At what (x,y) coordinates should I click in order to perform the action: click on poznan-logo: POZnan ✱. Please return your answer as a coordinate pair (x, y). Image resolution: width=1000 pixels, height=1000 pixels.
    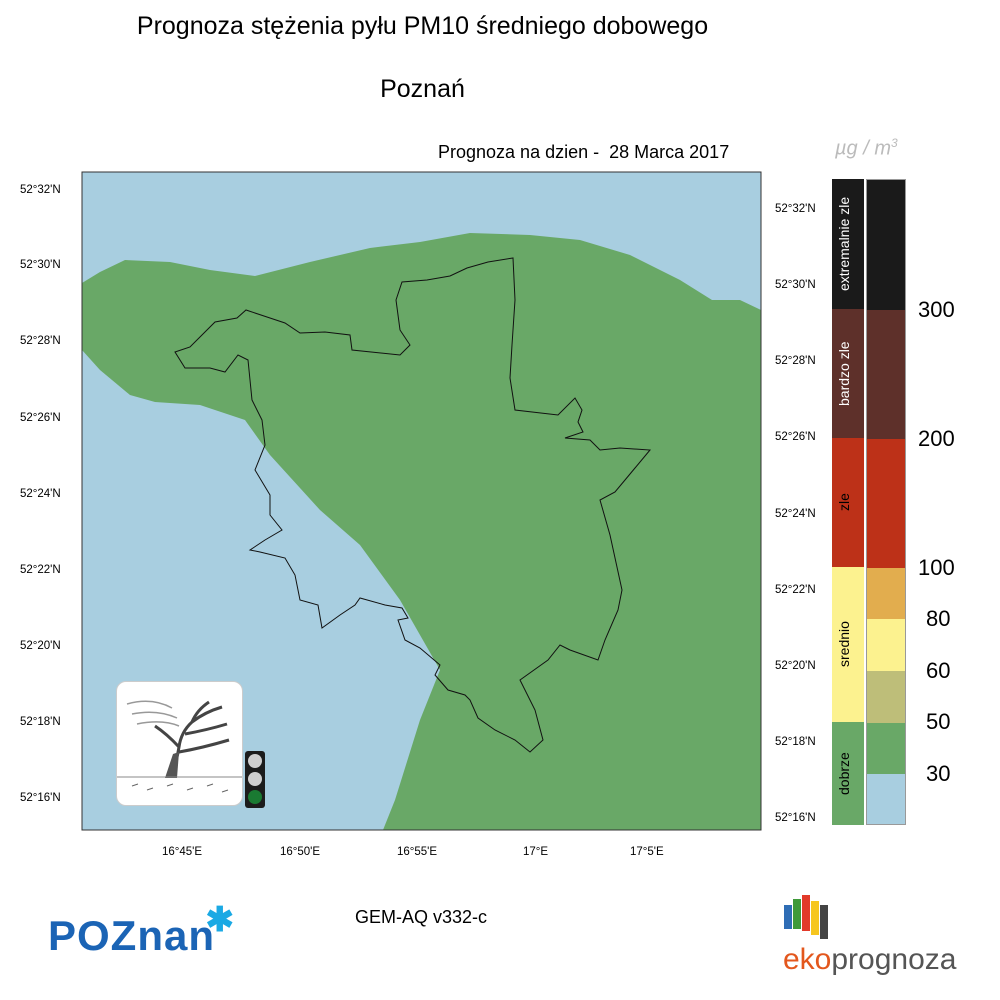
    Looking at the image, I should click on (141, 930).